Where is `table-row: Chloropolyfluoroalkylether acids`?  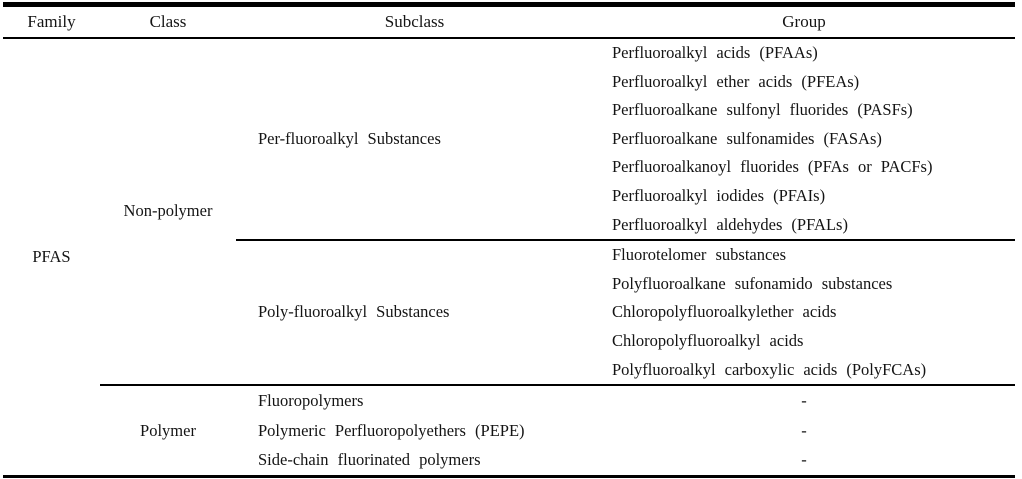 table-row: Chloropolyfluoroalkylether acids is located at coordinates (509, 312).